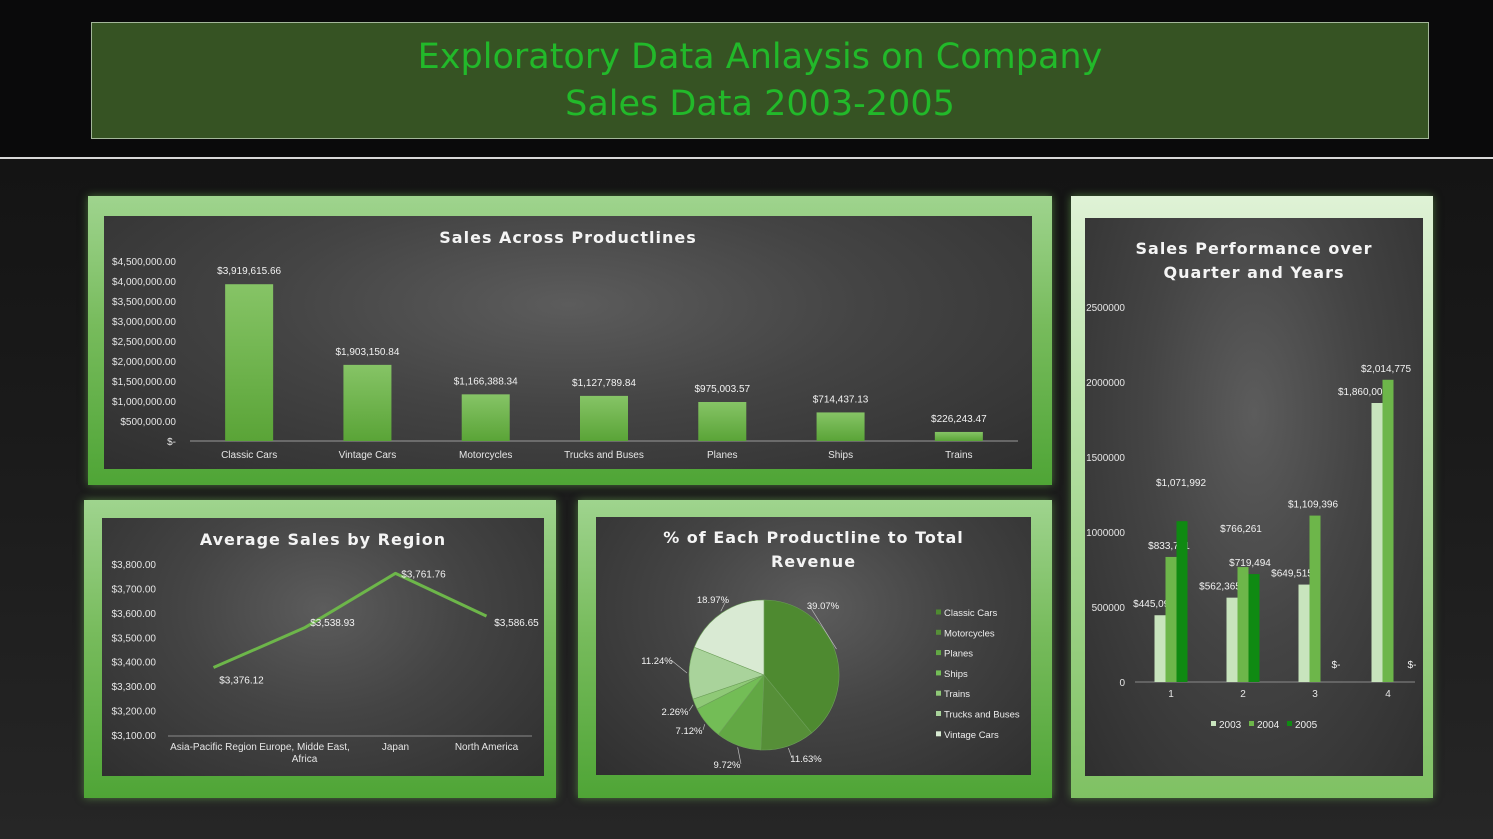 Image resolution: width=1493 pixels, height=839 pixels. What do you see at coordinates (144, 402) in the screenshot?
I see `y-tick-label: $1,000,000.00` at bounding box center [144, 402].